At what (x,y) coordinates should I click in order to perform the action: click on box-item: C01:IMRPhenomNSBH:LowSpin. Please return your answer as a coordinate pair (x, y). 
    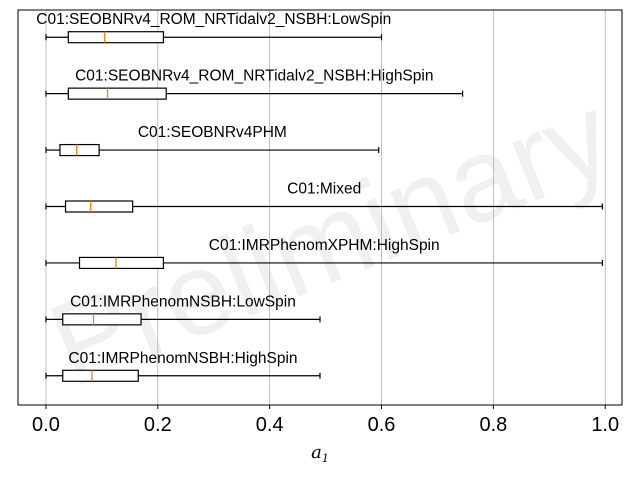
    Looking at the image, I should click on (183, 309).